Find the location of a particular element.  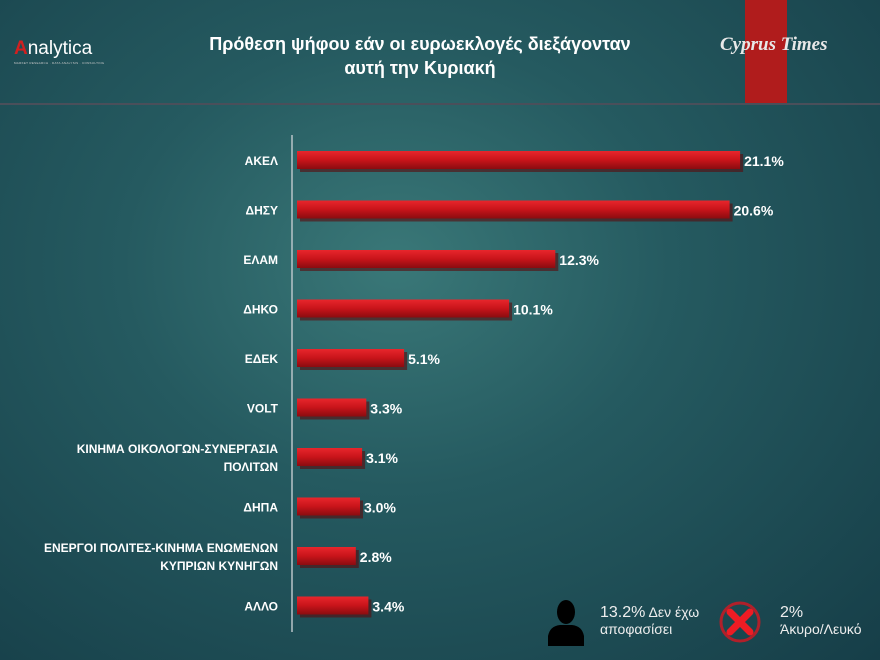

data-label: 3.3% is located at coordinates (386, 409).